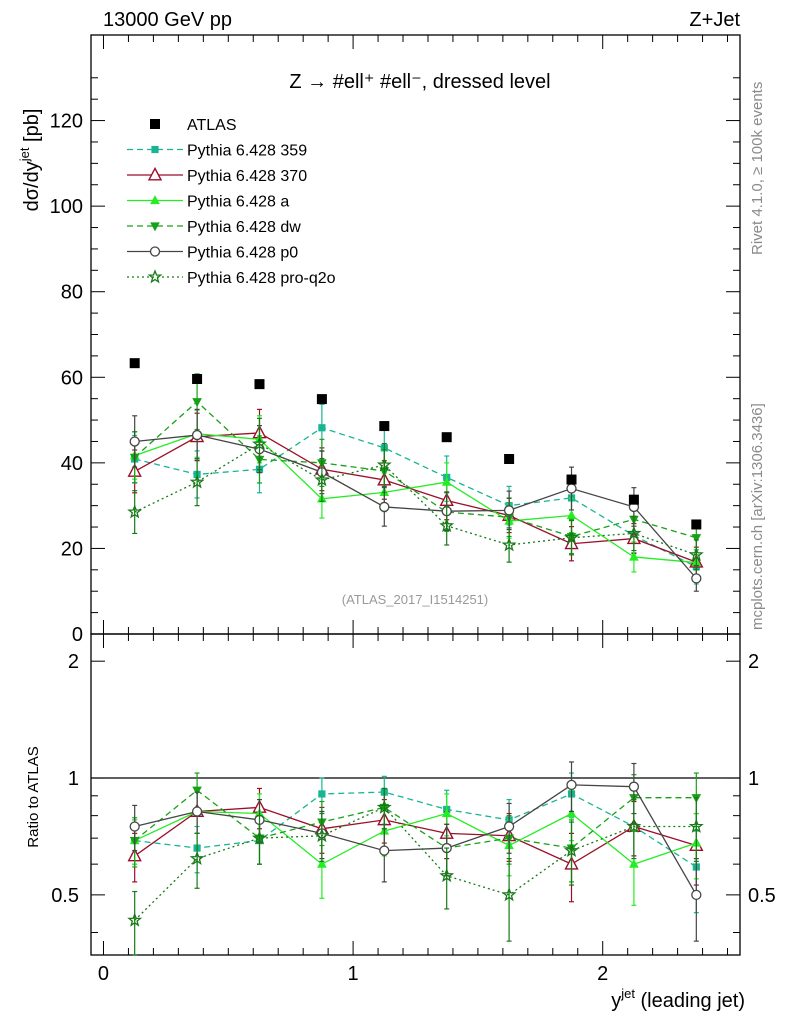 This screenshot has width=786, height=1024. What do you see at coordinates (155, 149) in the screenshot?
I see `legend-marker-s359` at bounding box center [155, 149].